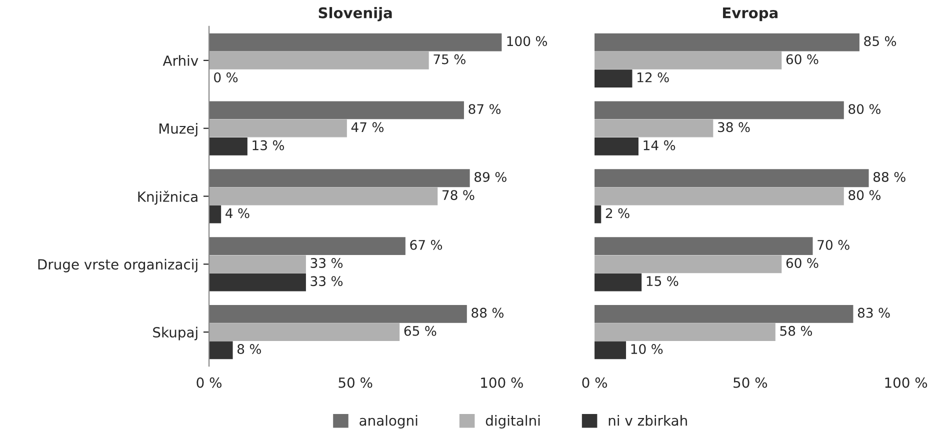  I want to click on chart-title: Slovenija, so click(355, 14).